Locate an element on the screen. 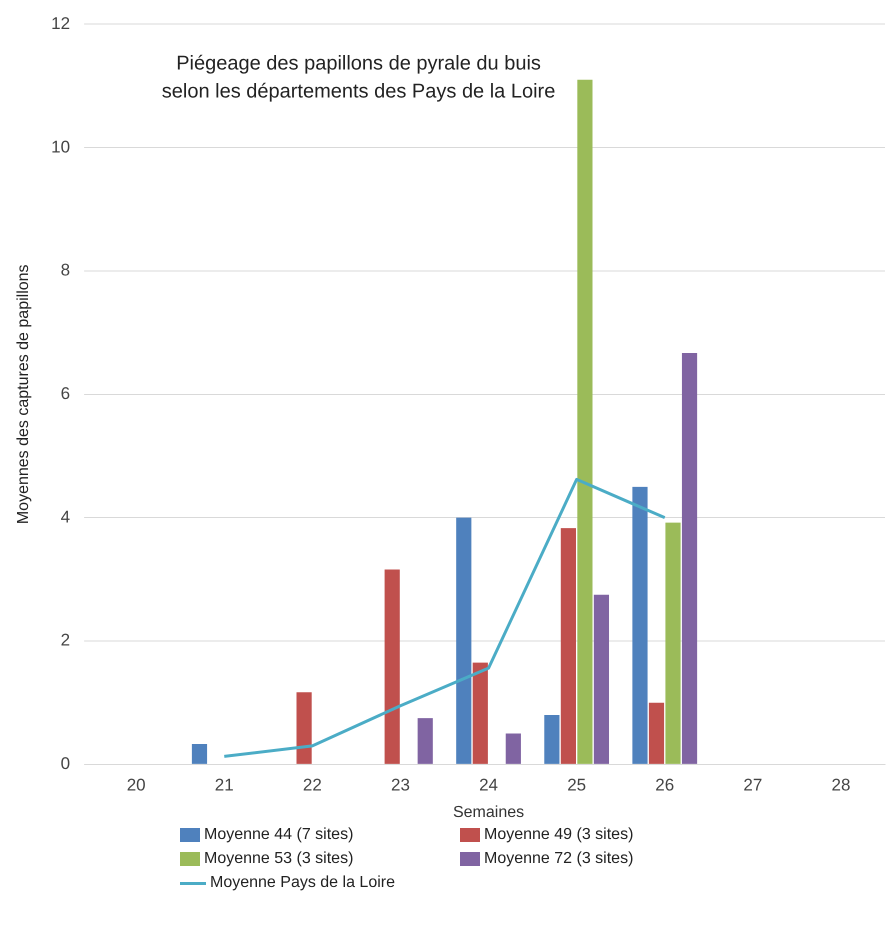  x-tick-label: 23 is located at coordinates (400, 784).